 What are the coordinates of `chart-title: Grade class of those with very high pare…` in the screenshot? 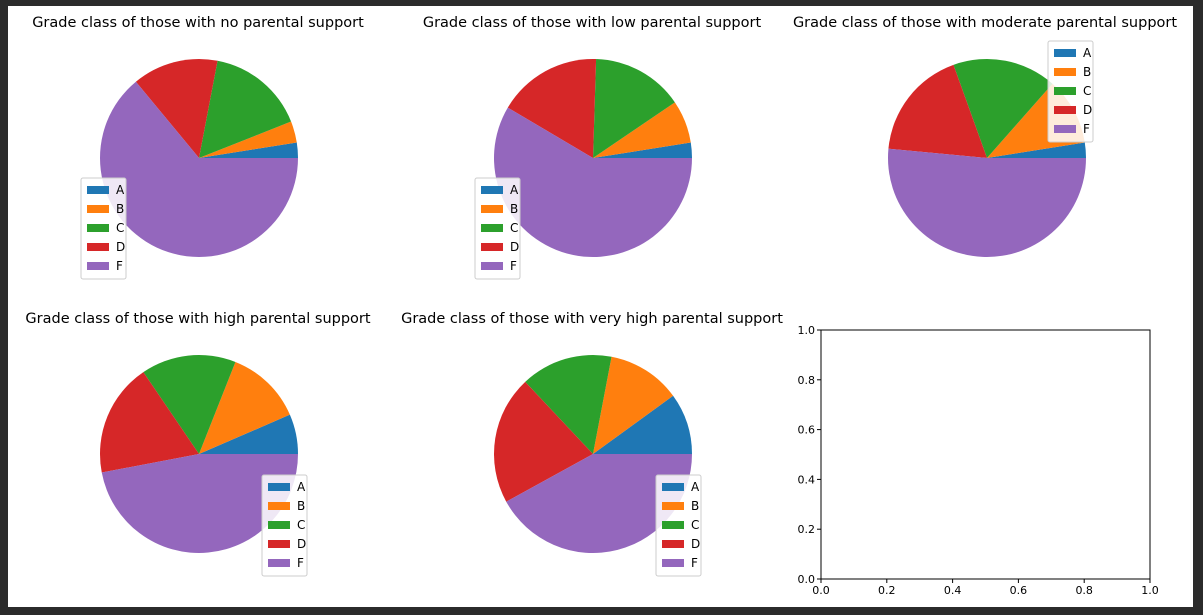 It's located at (592, 319).